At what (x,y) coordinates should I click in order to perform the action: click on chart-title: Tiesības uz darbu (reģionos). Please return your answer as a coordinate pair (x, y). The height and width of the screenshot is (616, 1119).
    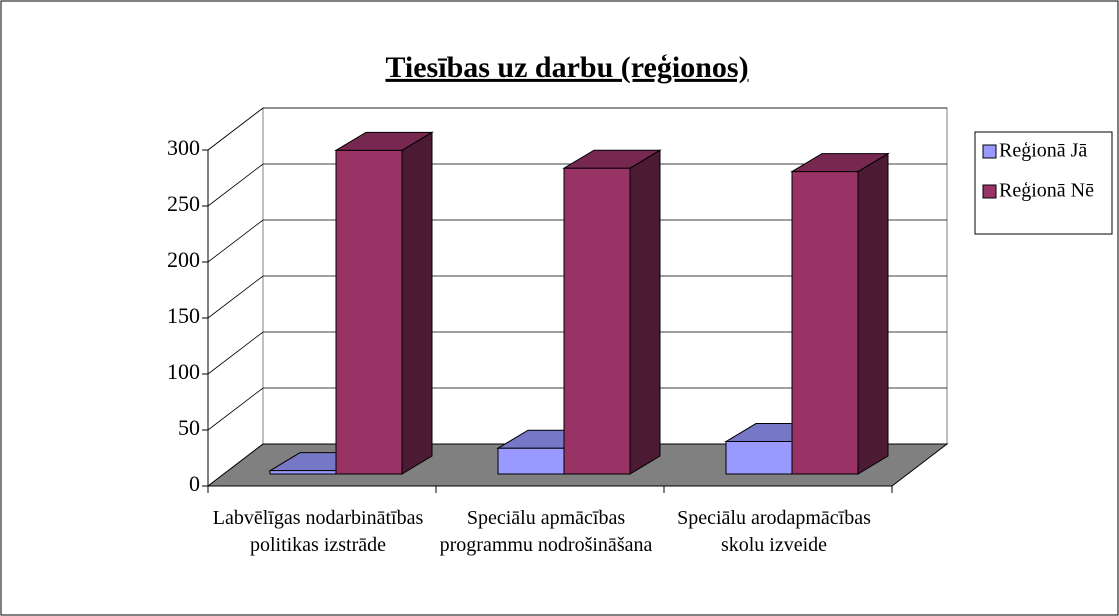
    Looking at the image, I should click on (566, 67).